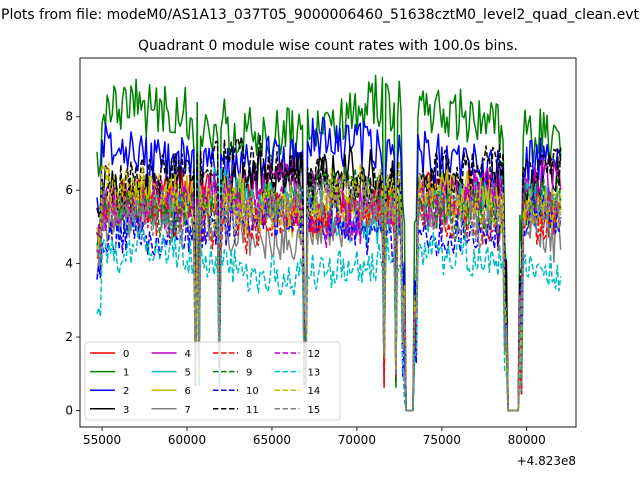 The image size is (640, 480). What do you see at coordinates (69, 410) in the screenshot?
I see `y-tick-label: 0` at bounding box center [69, 410].